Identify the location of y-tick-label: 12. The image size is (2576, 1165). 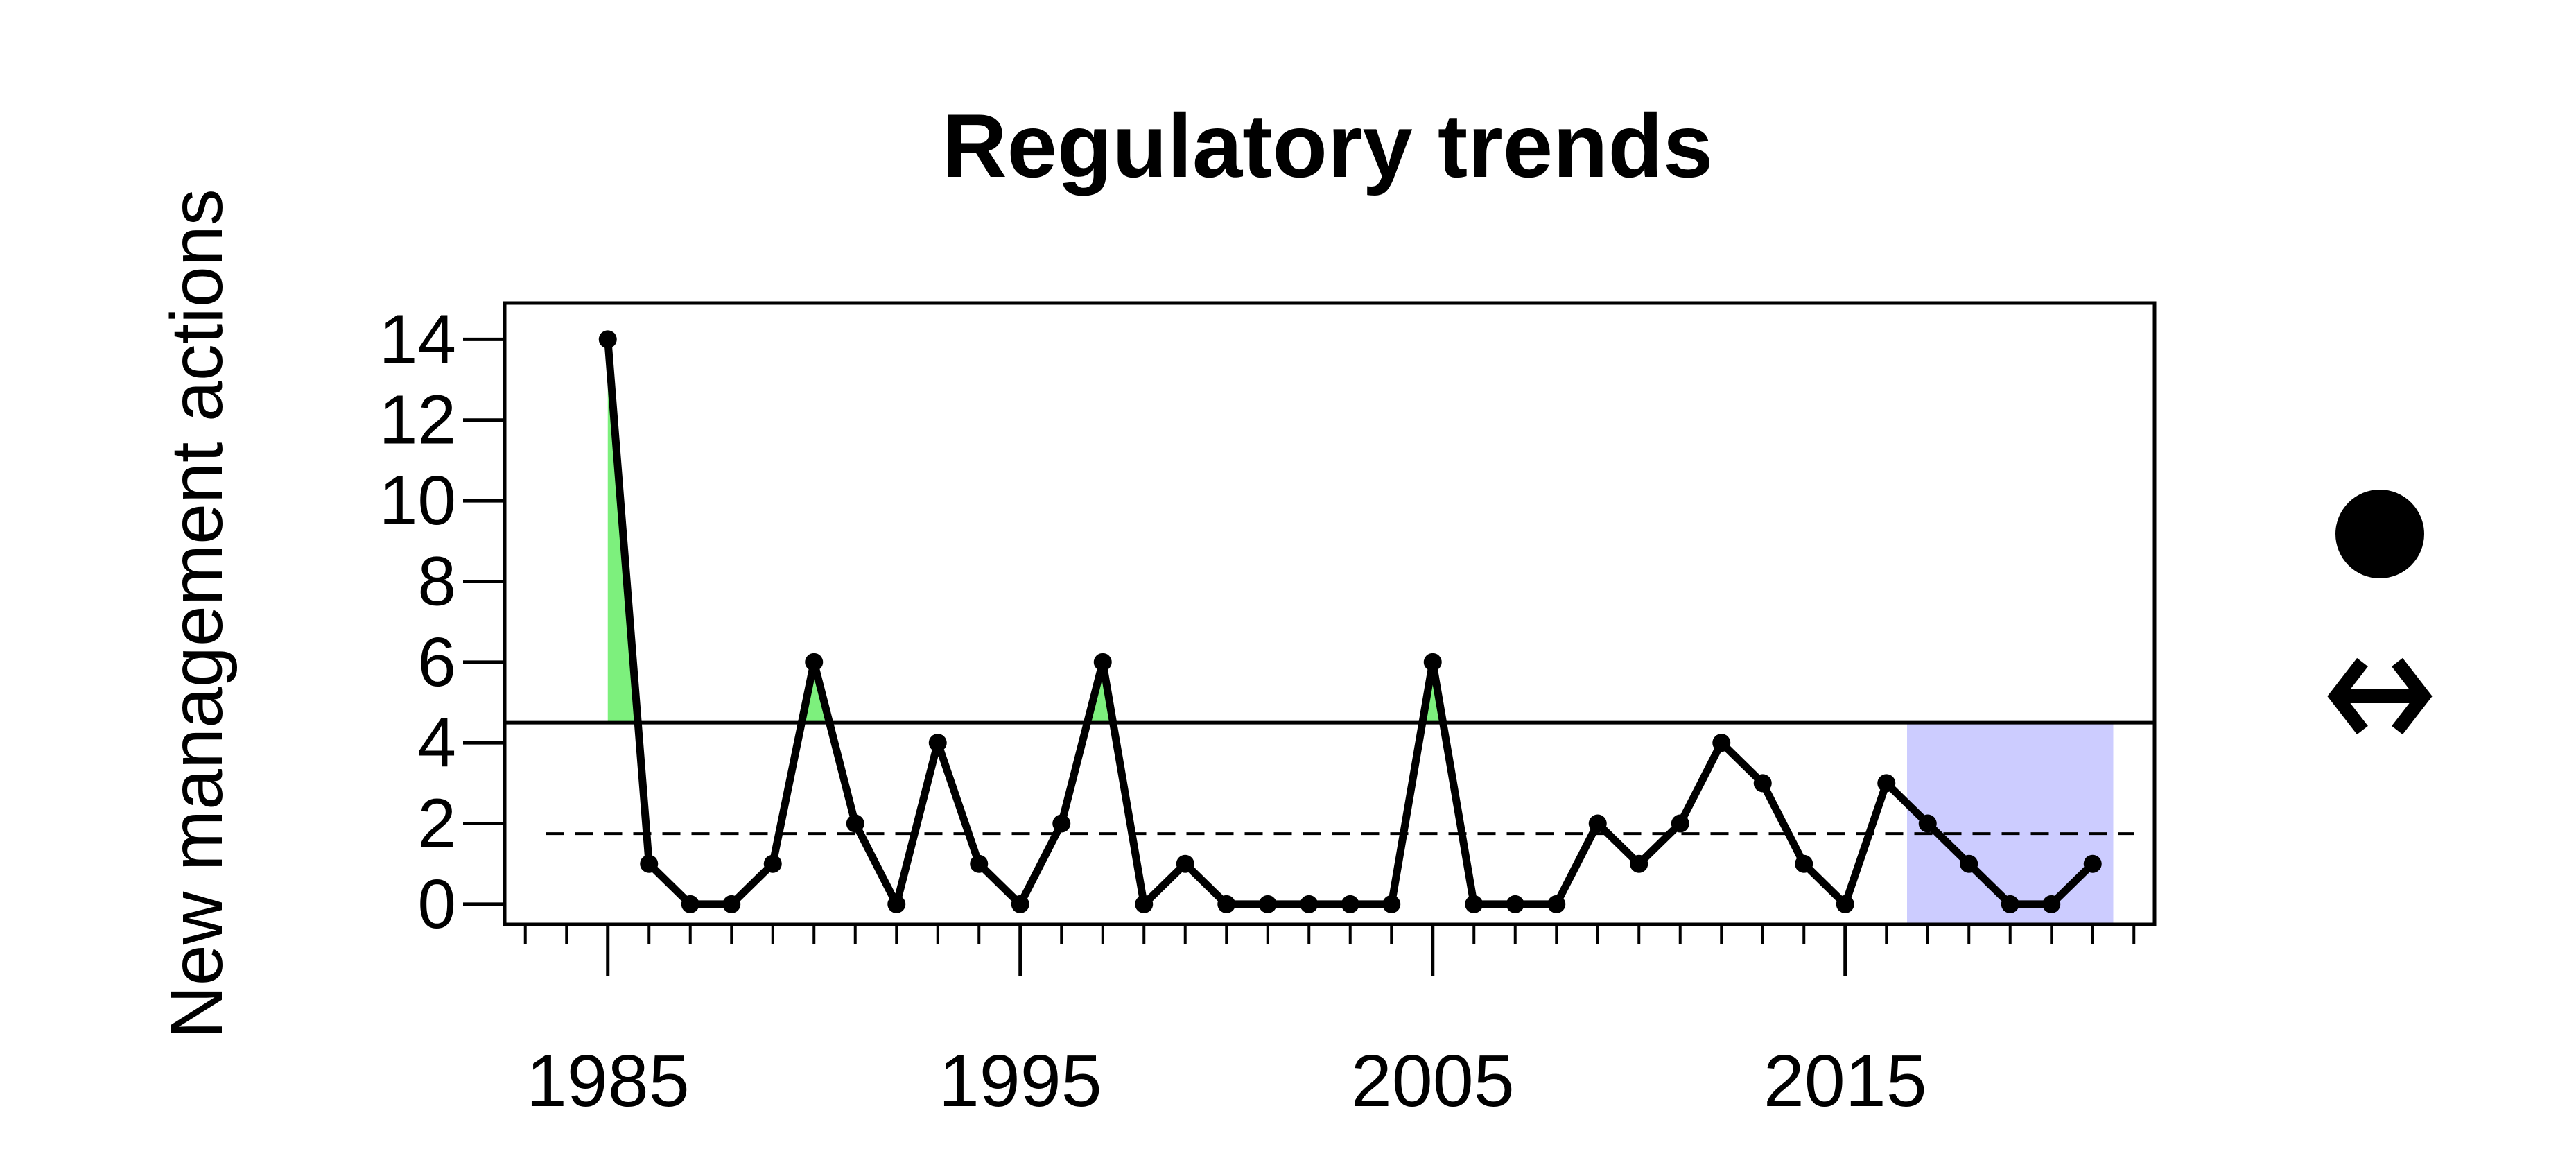
(417, 420).